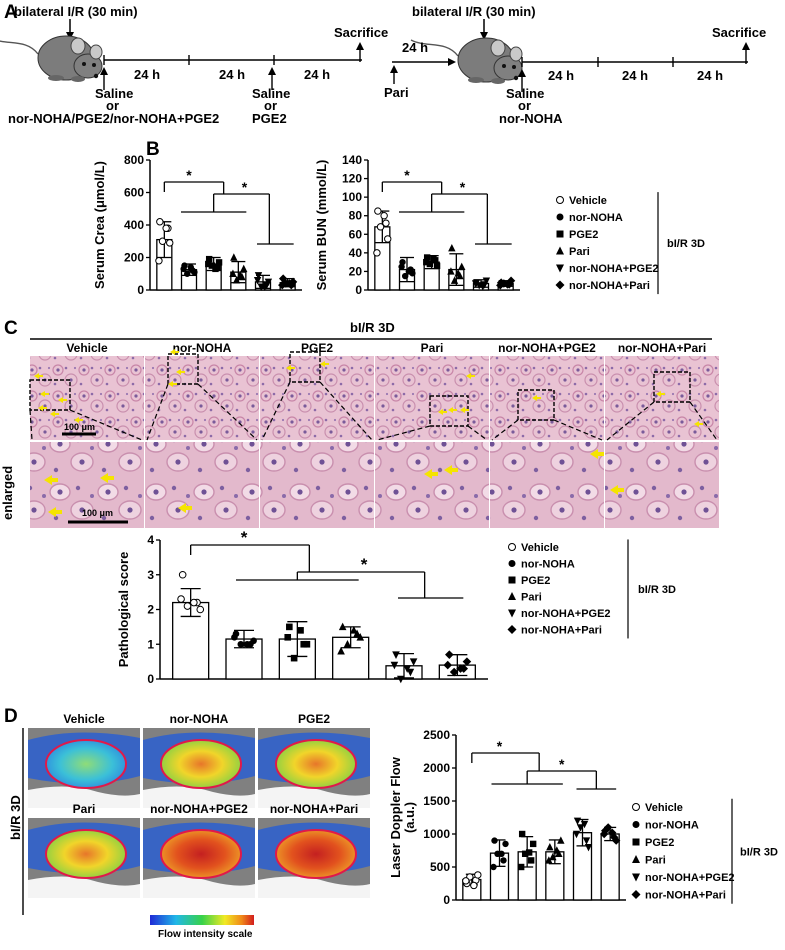  I want to click on he-col-label-3: Pari, so click(432, 348).